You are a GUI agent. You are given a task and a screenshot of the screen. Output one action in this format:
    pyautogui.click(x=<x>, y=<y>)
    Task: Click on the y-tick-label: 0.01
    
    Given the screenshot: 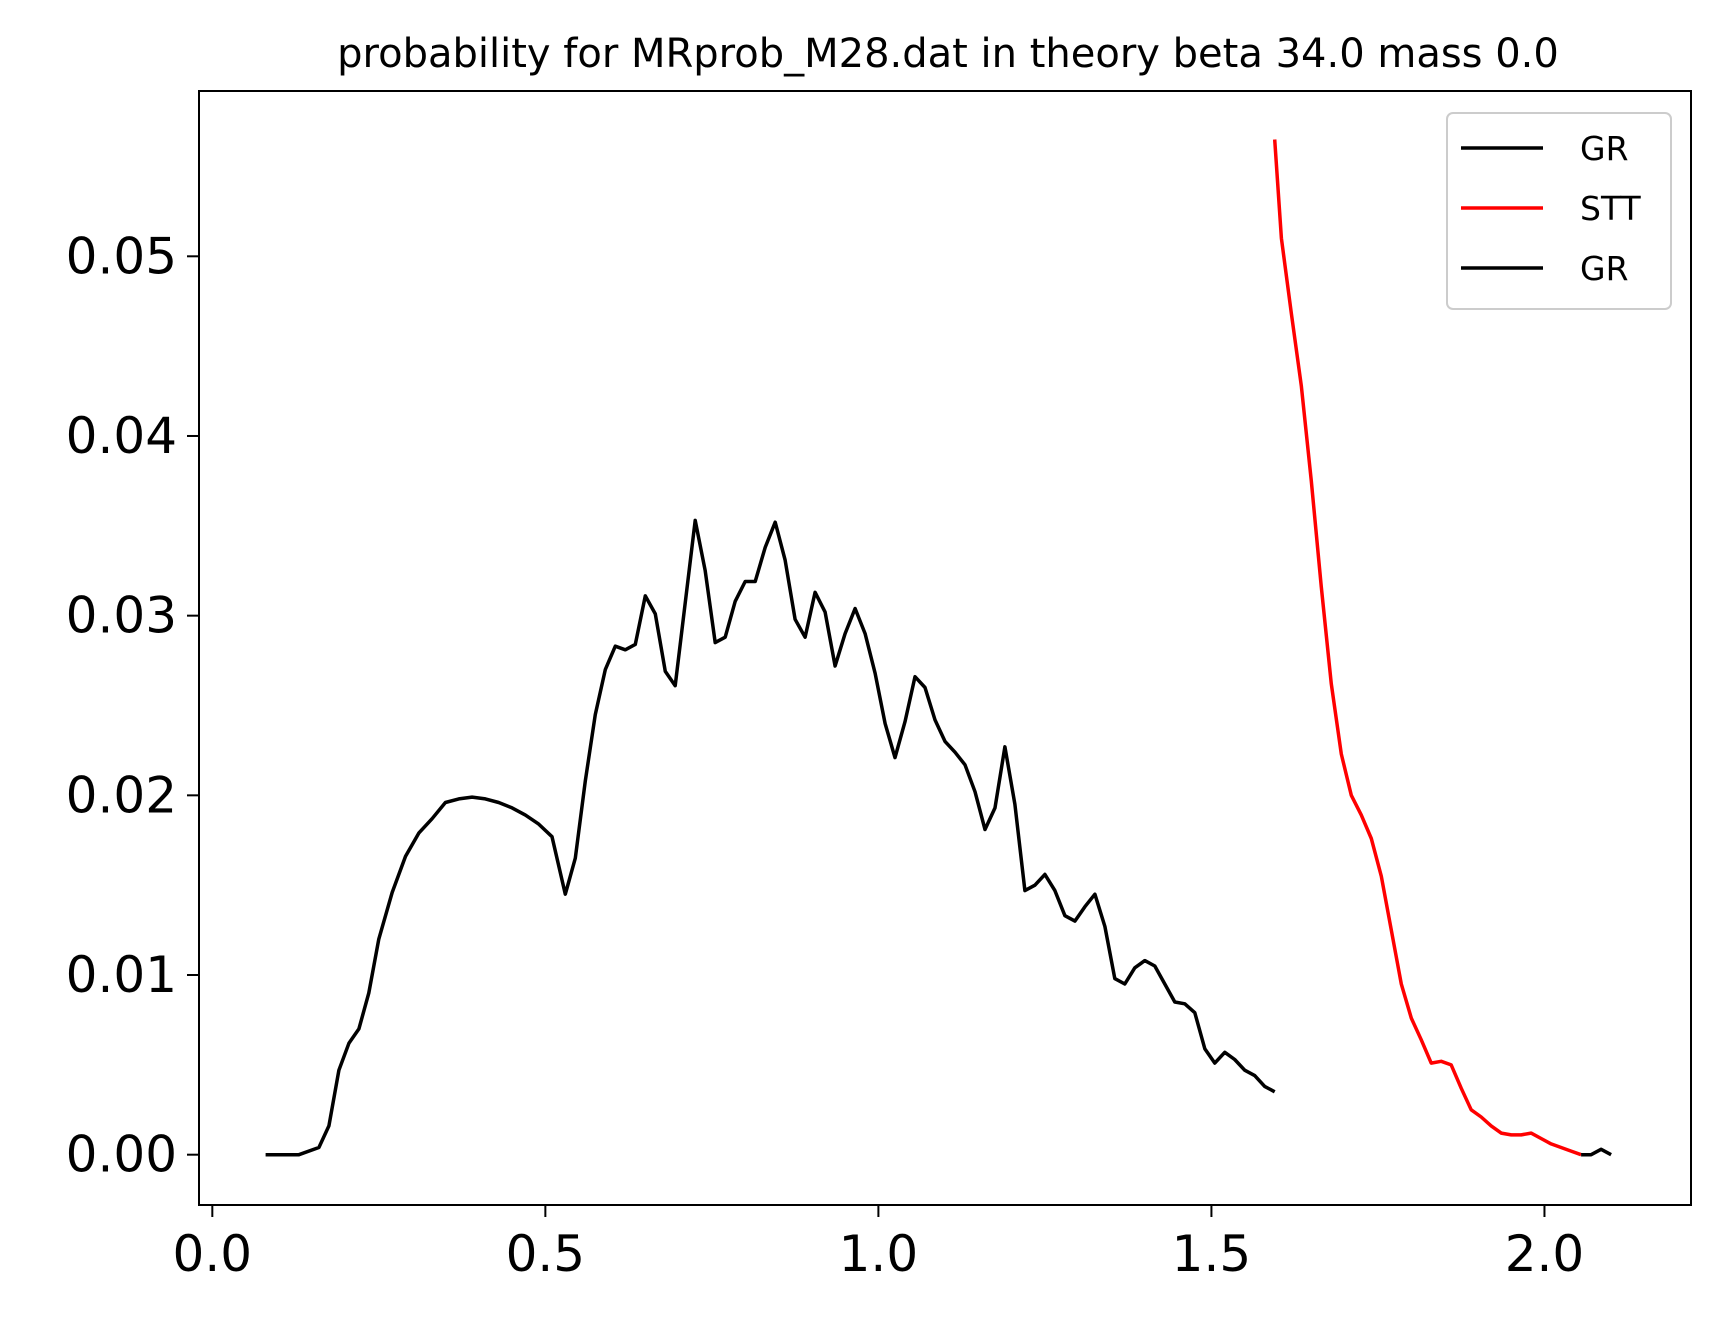 What is the action you would take?
    pyautogui.click(x=121, y=975)
    